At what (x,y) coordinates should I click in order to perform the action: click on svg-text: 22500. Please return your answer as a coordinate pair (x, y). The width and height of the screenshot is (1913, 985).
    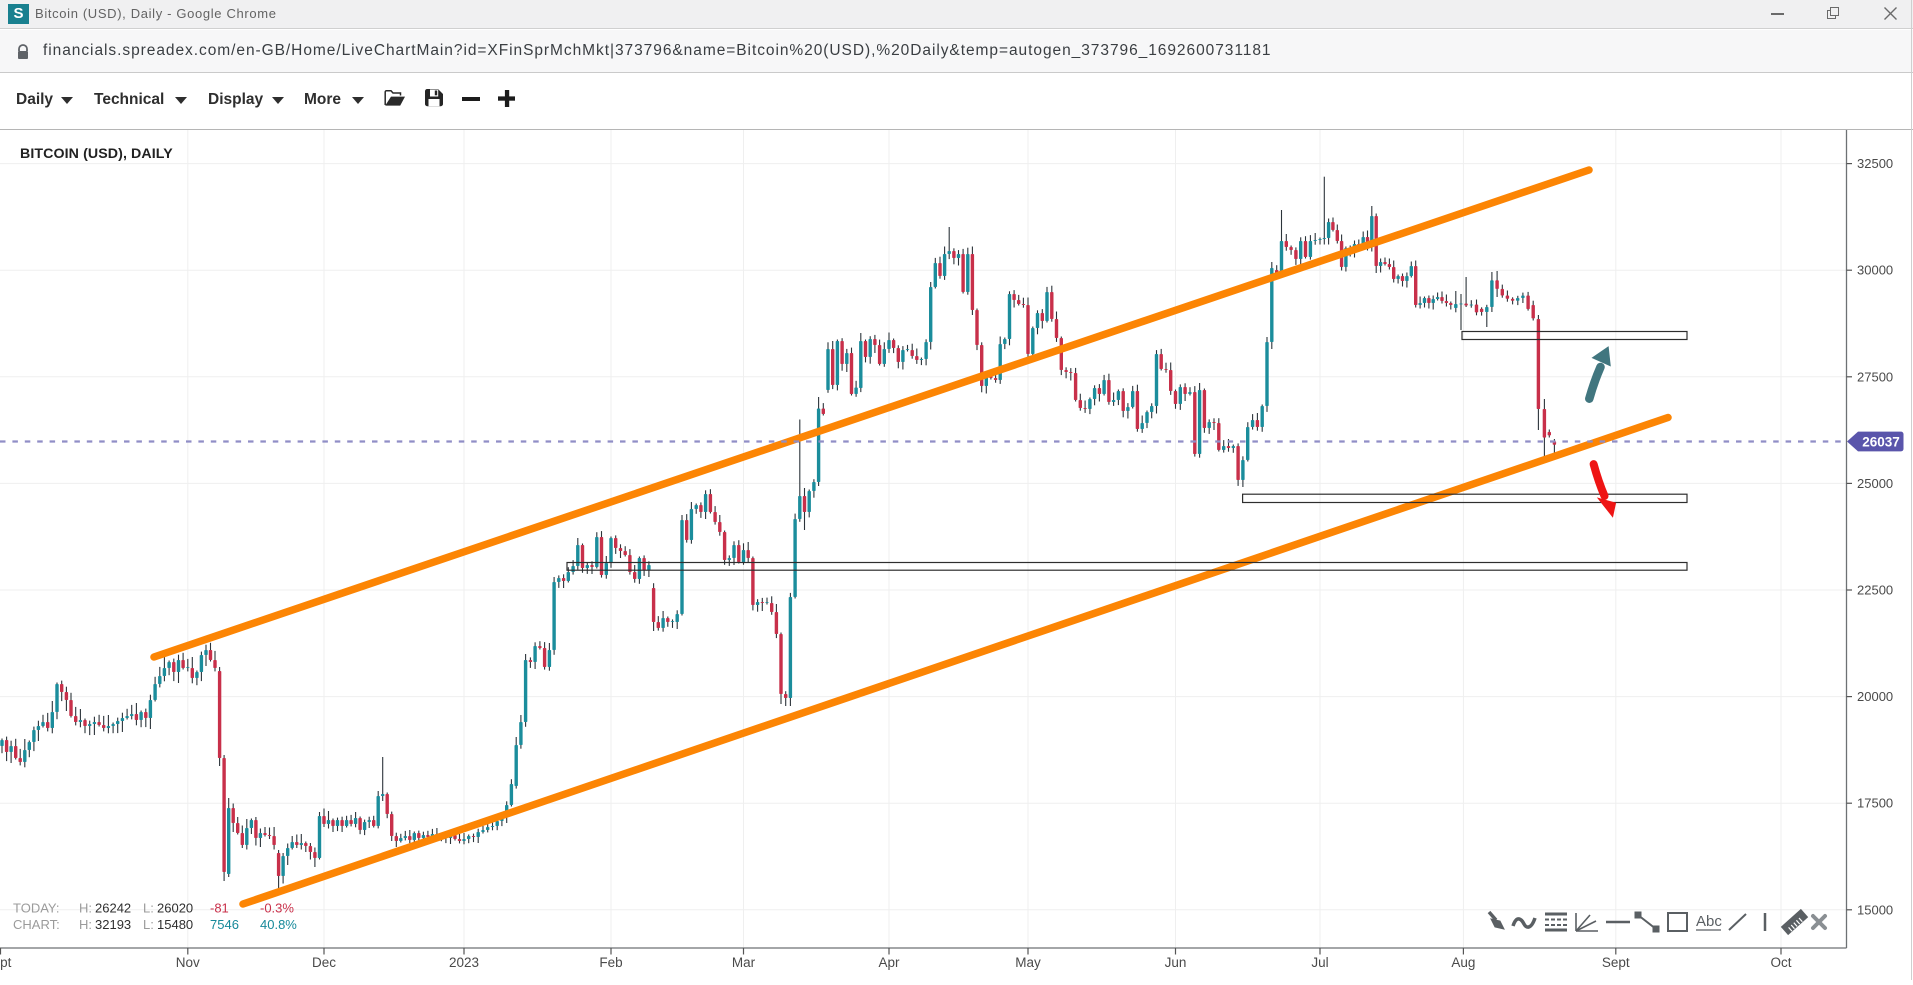
    Looking at the image, I should click on (1875, 590).